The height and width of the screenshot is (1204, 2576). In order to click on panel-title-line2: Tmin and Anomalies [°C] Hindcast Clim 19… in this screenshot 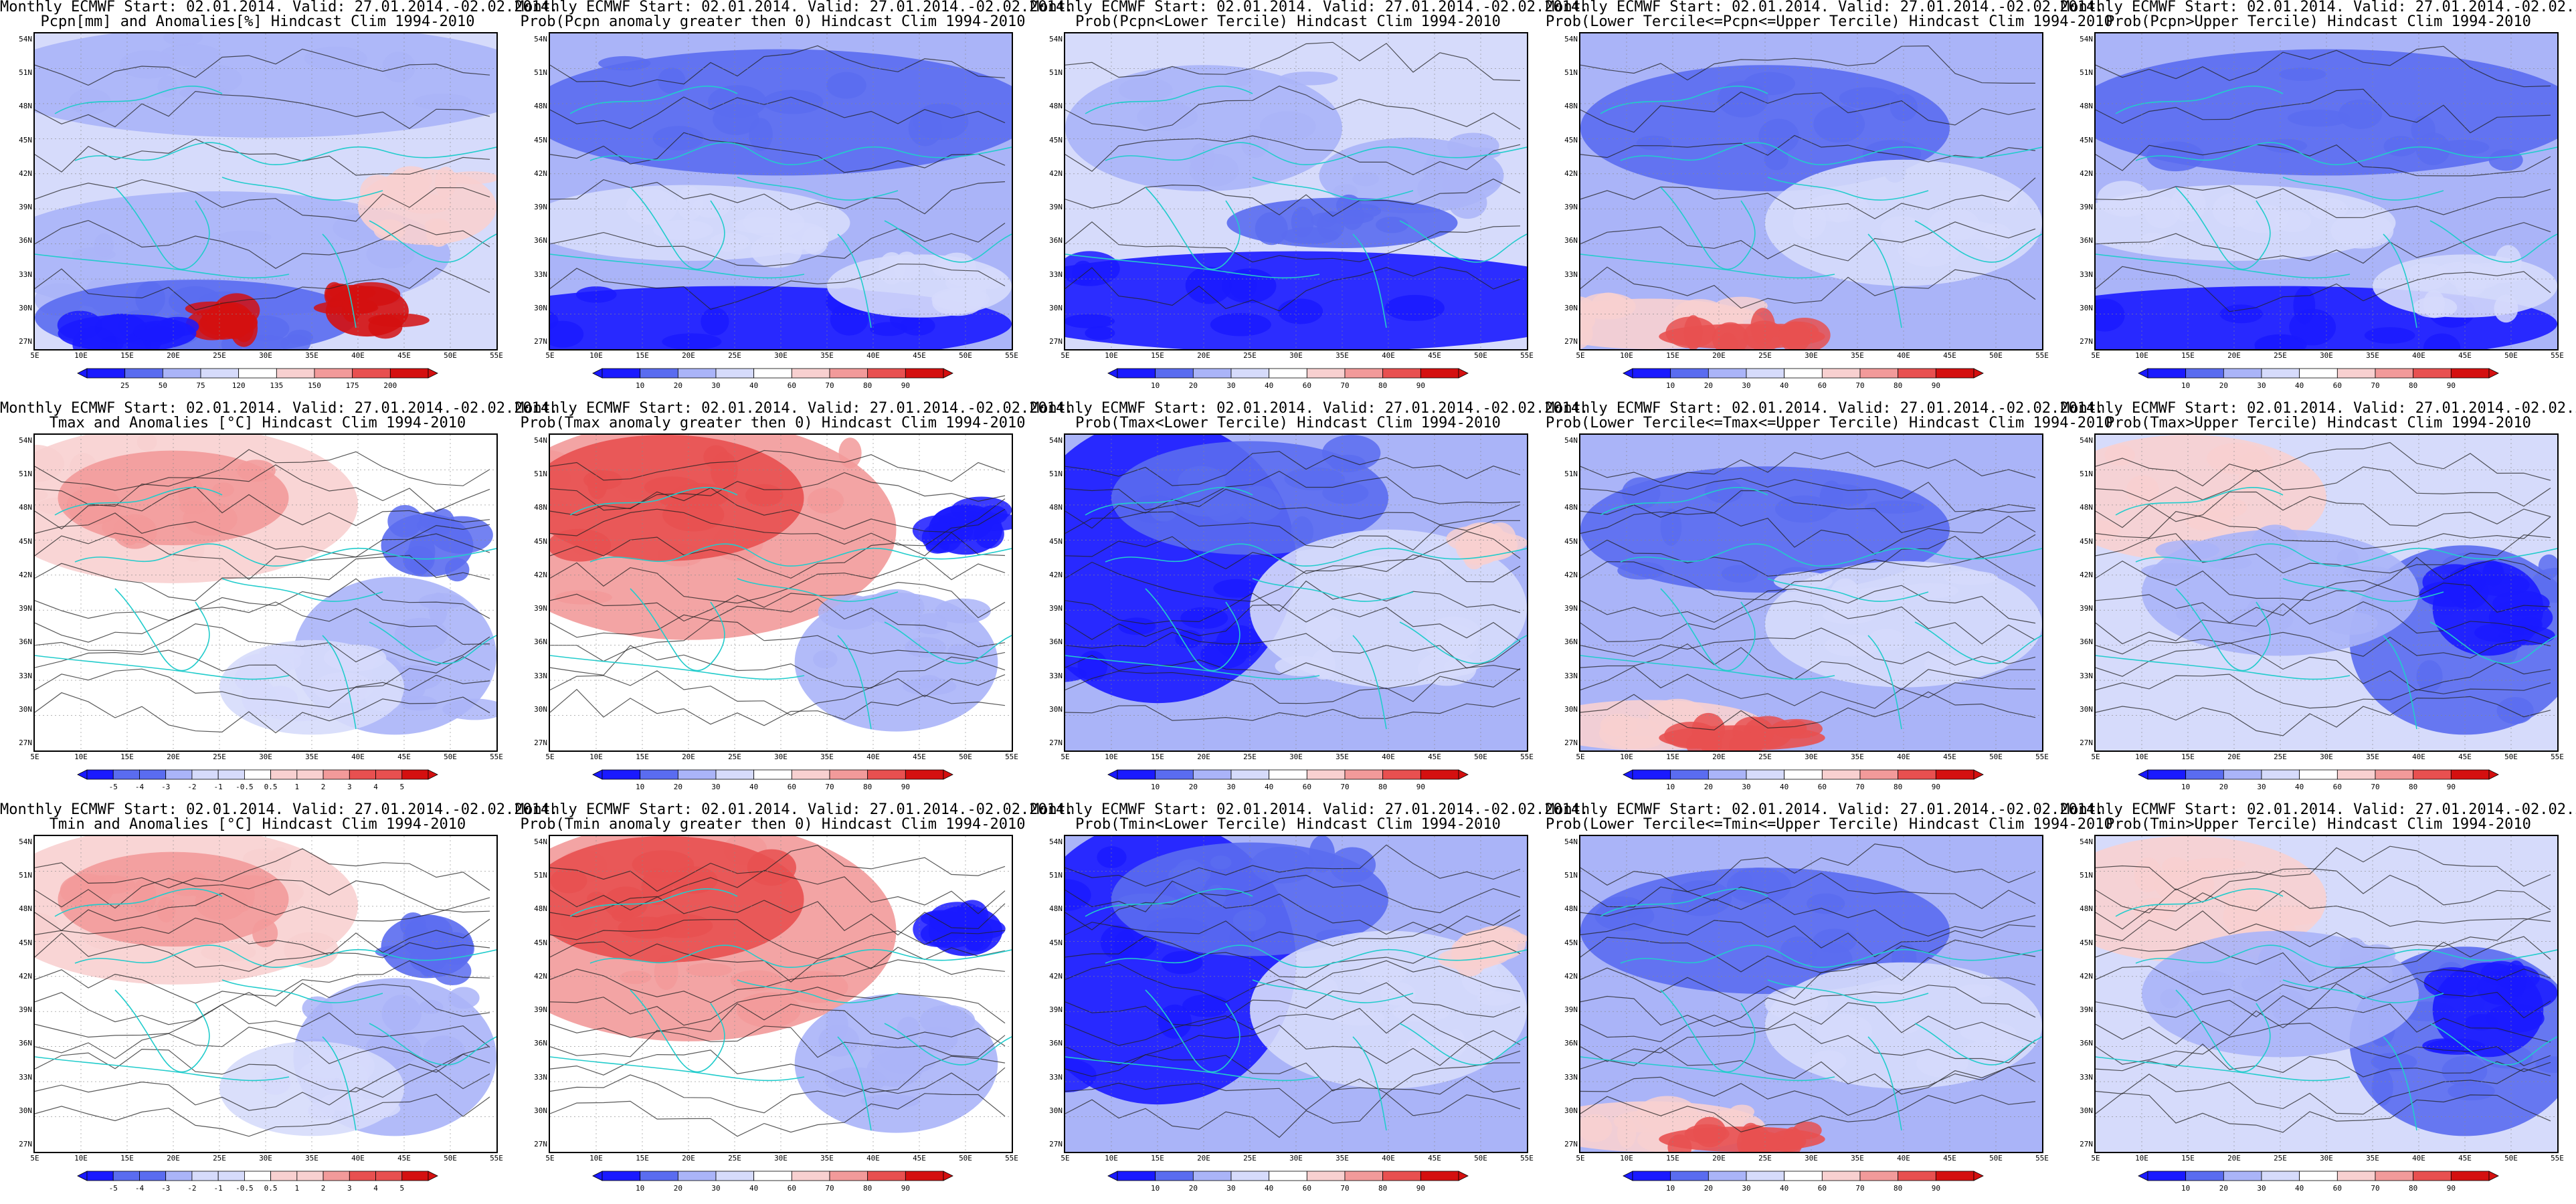, I will do `click(257, 824)`.